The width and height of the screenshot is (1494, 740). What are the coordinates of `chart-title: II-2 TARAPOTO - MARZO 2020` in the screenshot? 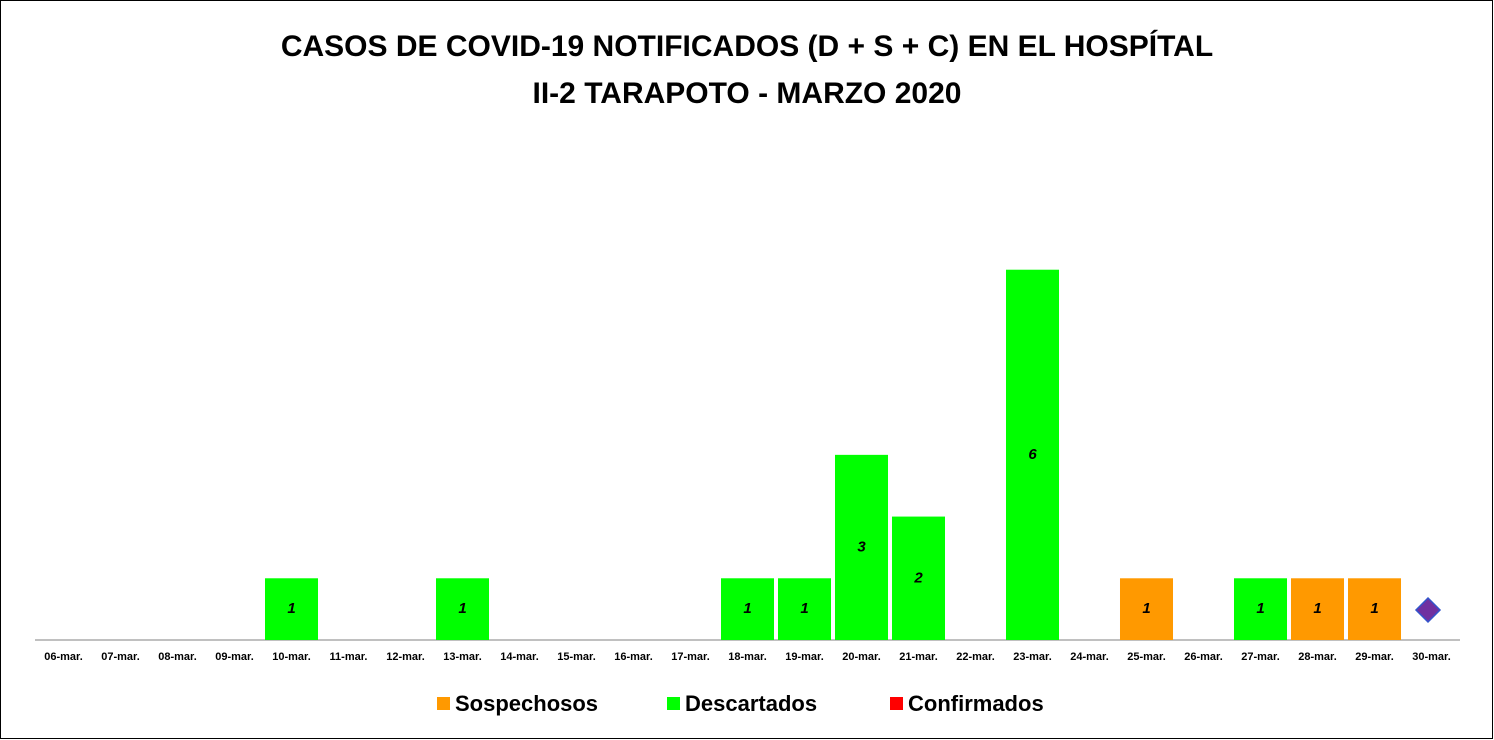 It's located at (747, 93).